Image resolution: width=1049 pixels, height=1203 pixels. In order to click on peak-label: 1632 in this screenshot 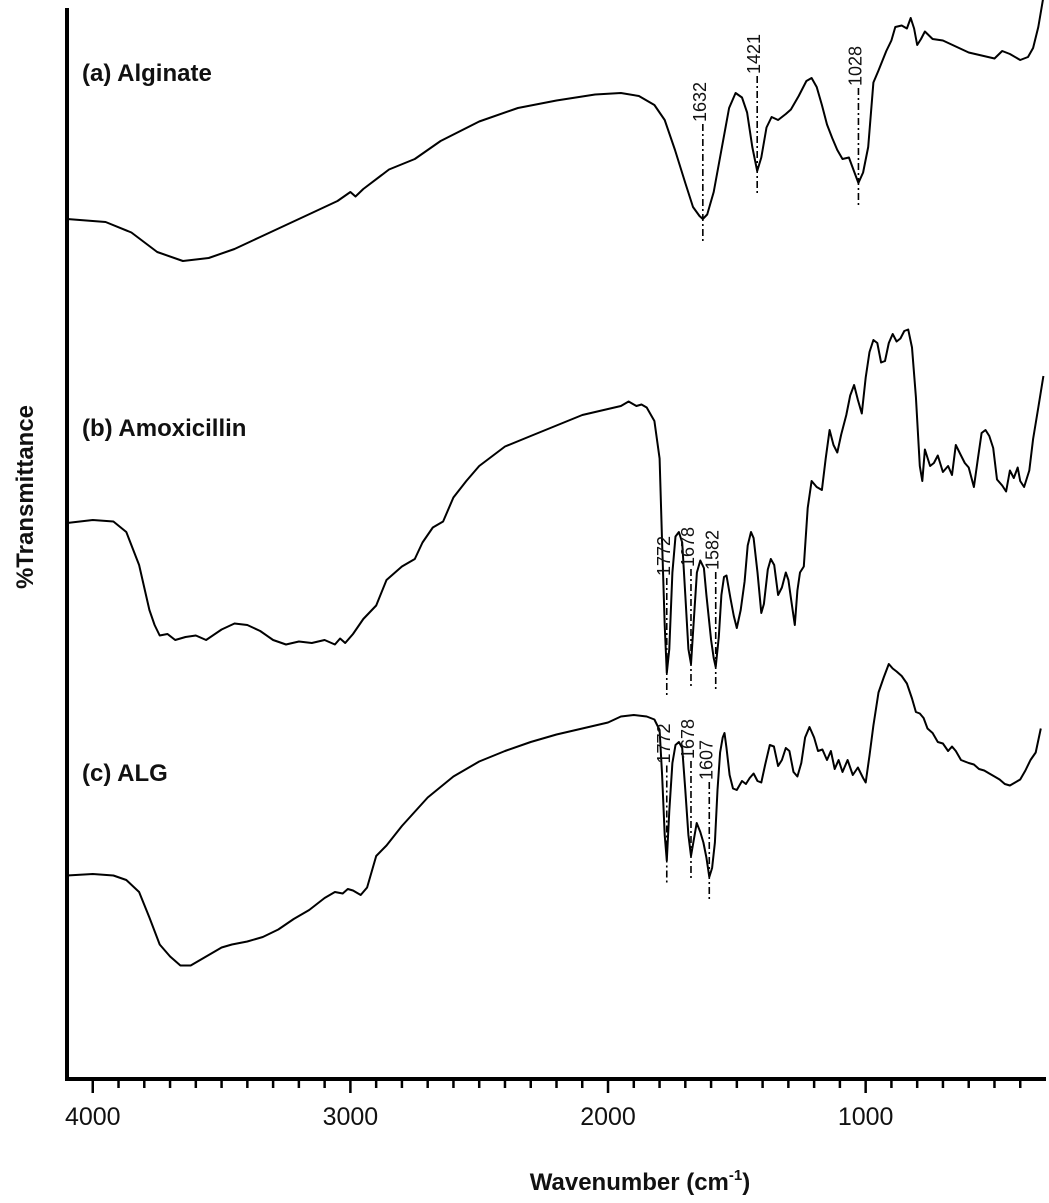, I will do `click(700, 102)`.